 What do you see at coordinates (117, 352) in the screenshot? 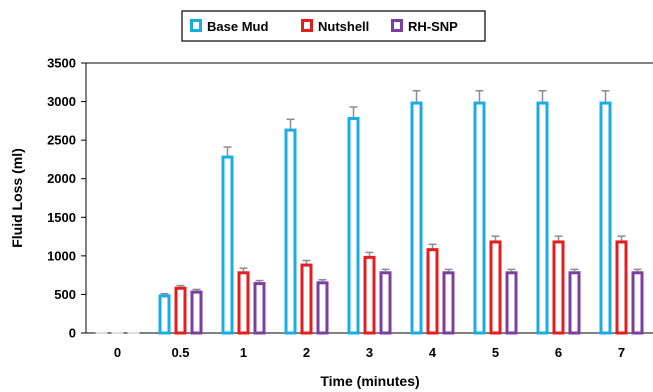
I see `x-tick-label: 0` at bounding box center [117, 352].